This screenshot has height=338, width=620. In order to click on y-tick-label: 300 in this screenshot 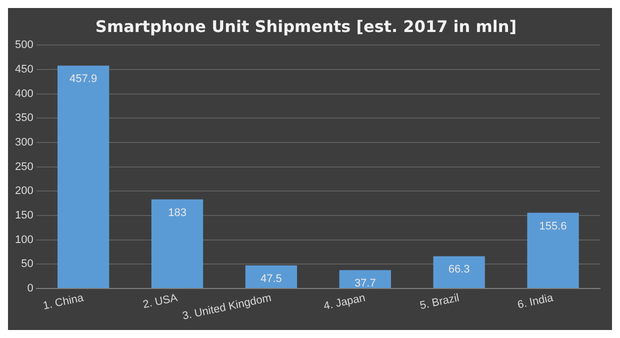, I will do `click(24, 142)`.